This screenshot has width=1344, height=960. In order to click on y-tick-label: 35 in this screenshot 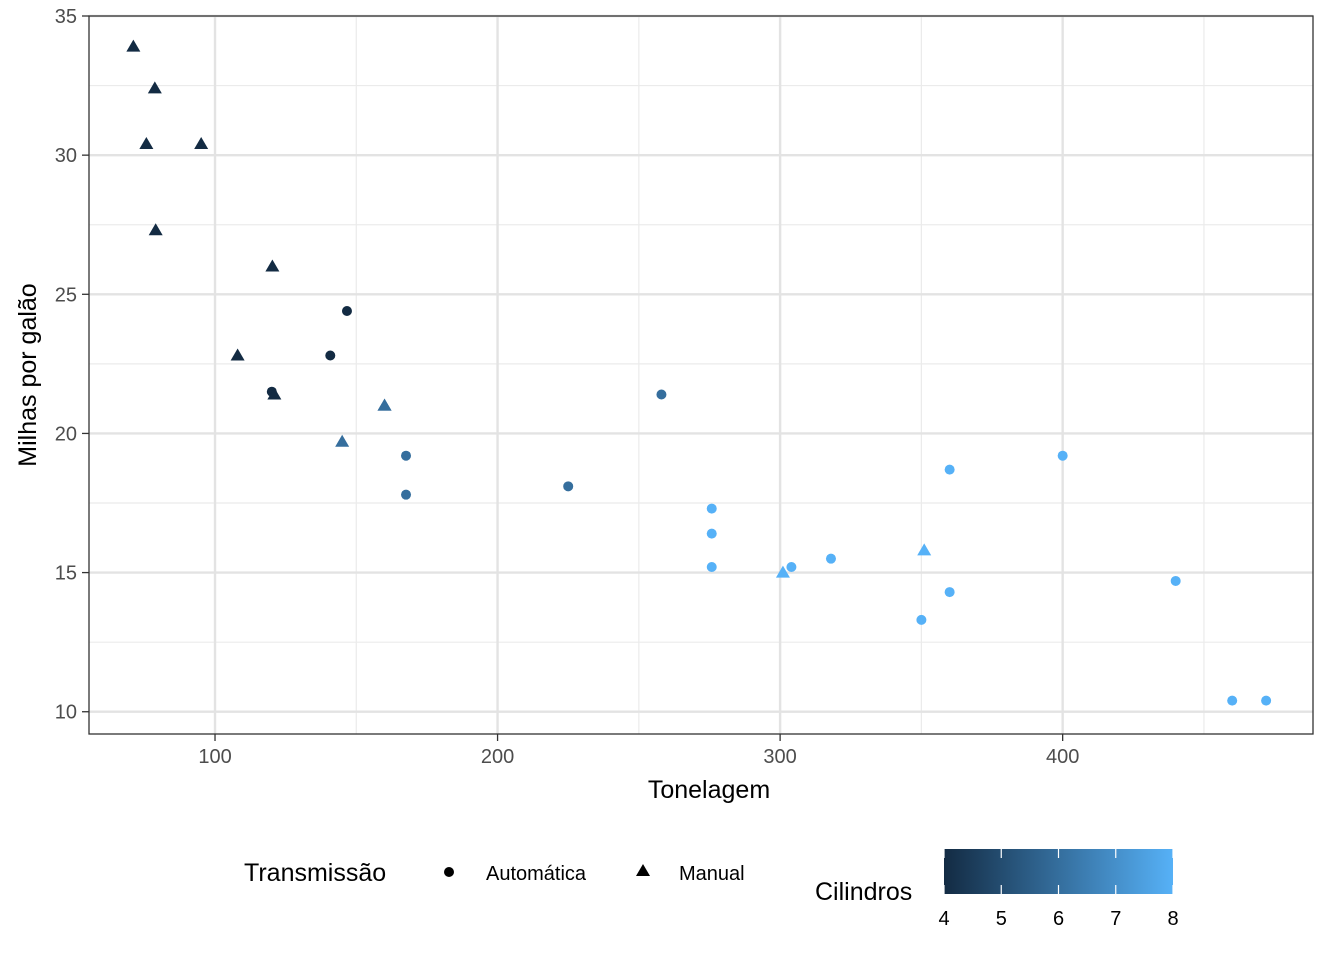, I will do `click(66, 17)`.